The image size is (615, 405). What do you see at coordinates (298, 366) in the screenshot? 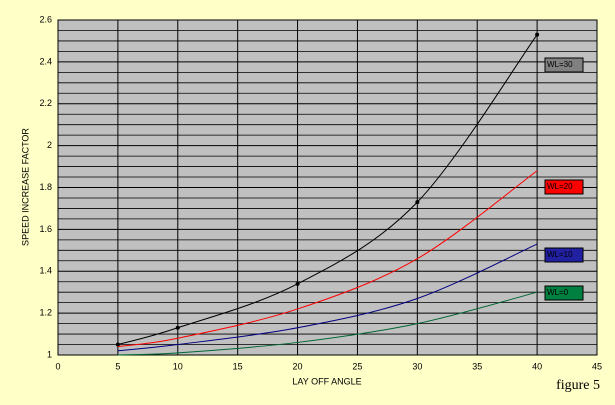
I see `x-tick-label: 20` at bounding box center [298, 366].